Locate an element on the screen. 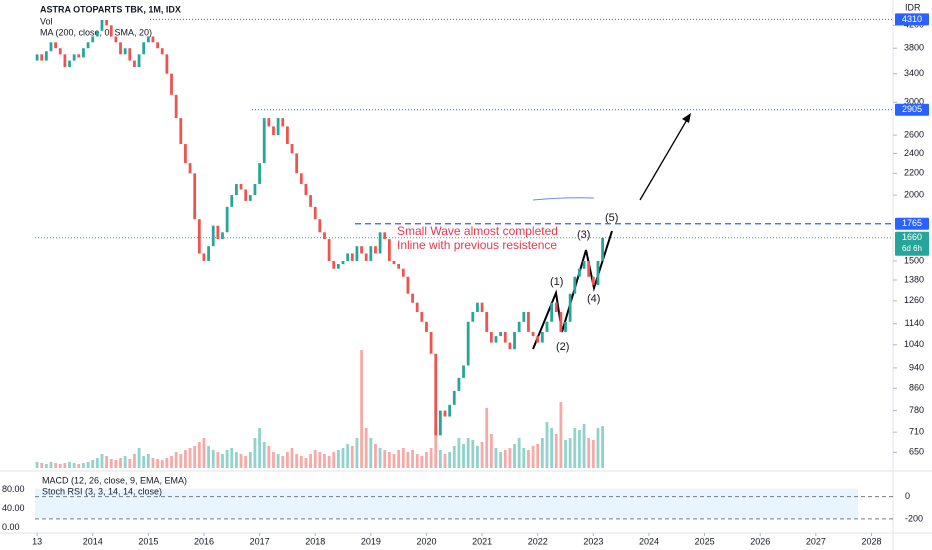  y-tick-label: 2200 is located at coordinates (914, 173).